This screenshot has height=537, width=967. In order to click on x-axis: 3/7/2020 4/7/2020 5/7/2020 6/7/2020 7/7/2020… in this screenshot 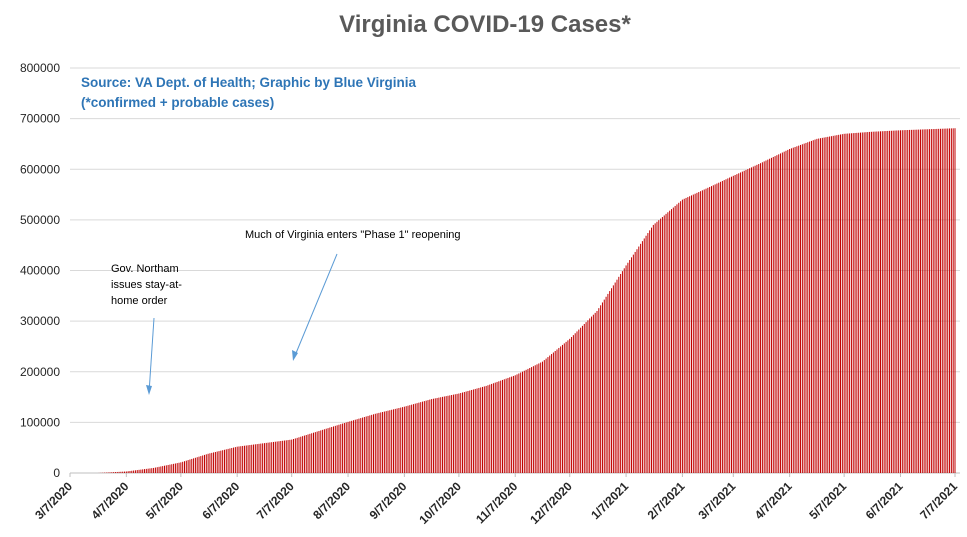, I will do `click(496, 500)`.